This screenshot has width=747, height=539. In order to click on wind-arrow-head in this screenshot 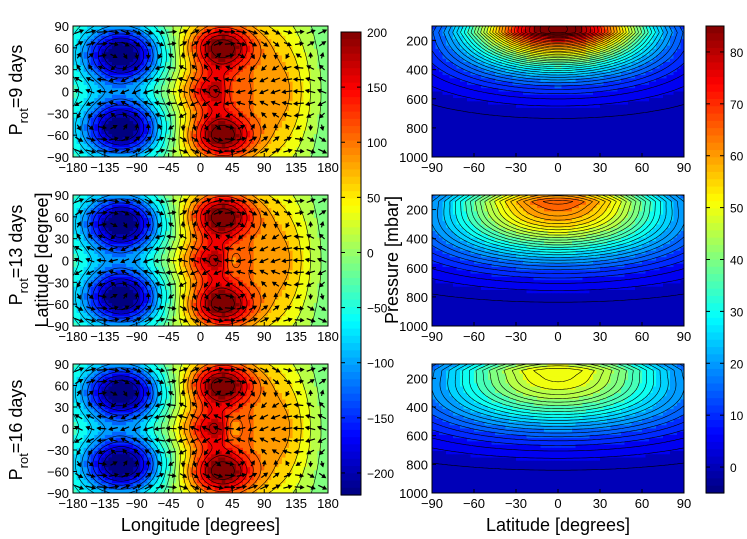, I will do `click(218, 67)`.